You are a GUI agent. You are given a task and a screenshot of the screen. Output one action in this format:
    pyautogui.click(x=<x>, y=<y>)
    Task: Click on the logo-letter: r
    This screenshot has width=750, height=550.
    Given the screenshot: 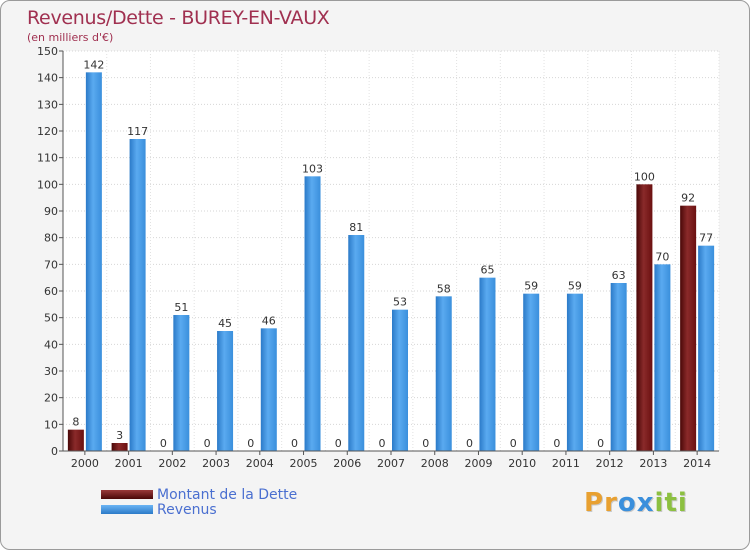 What is the action you would take?
    pyautogui.click(x=611, y=503)
    